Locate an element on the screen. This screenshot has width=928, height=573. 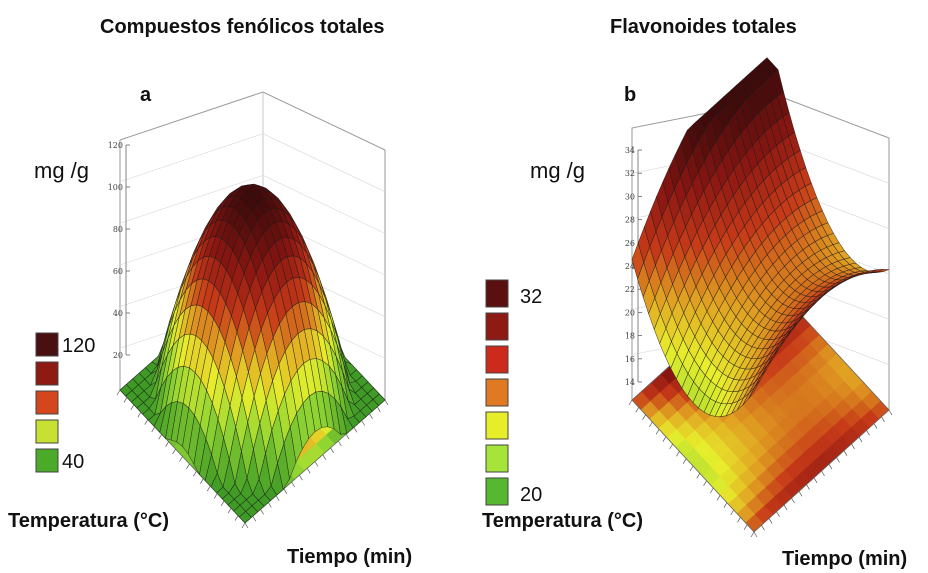
panel-letter-a: a is located at coordinates (146, 95).